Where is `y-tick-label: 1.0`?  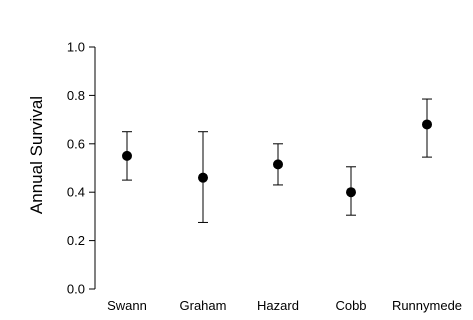
y-tick-label: 1.0 is located at coordinates (76, 47).